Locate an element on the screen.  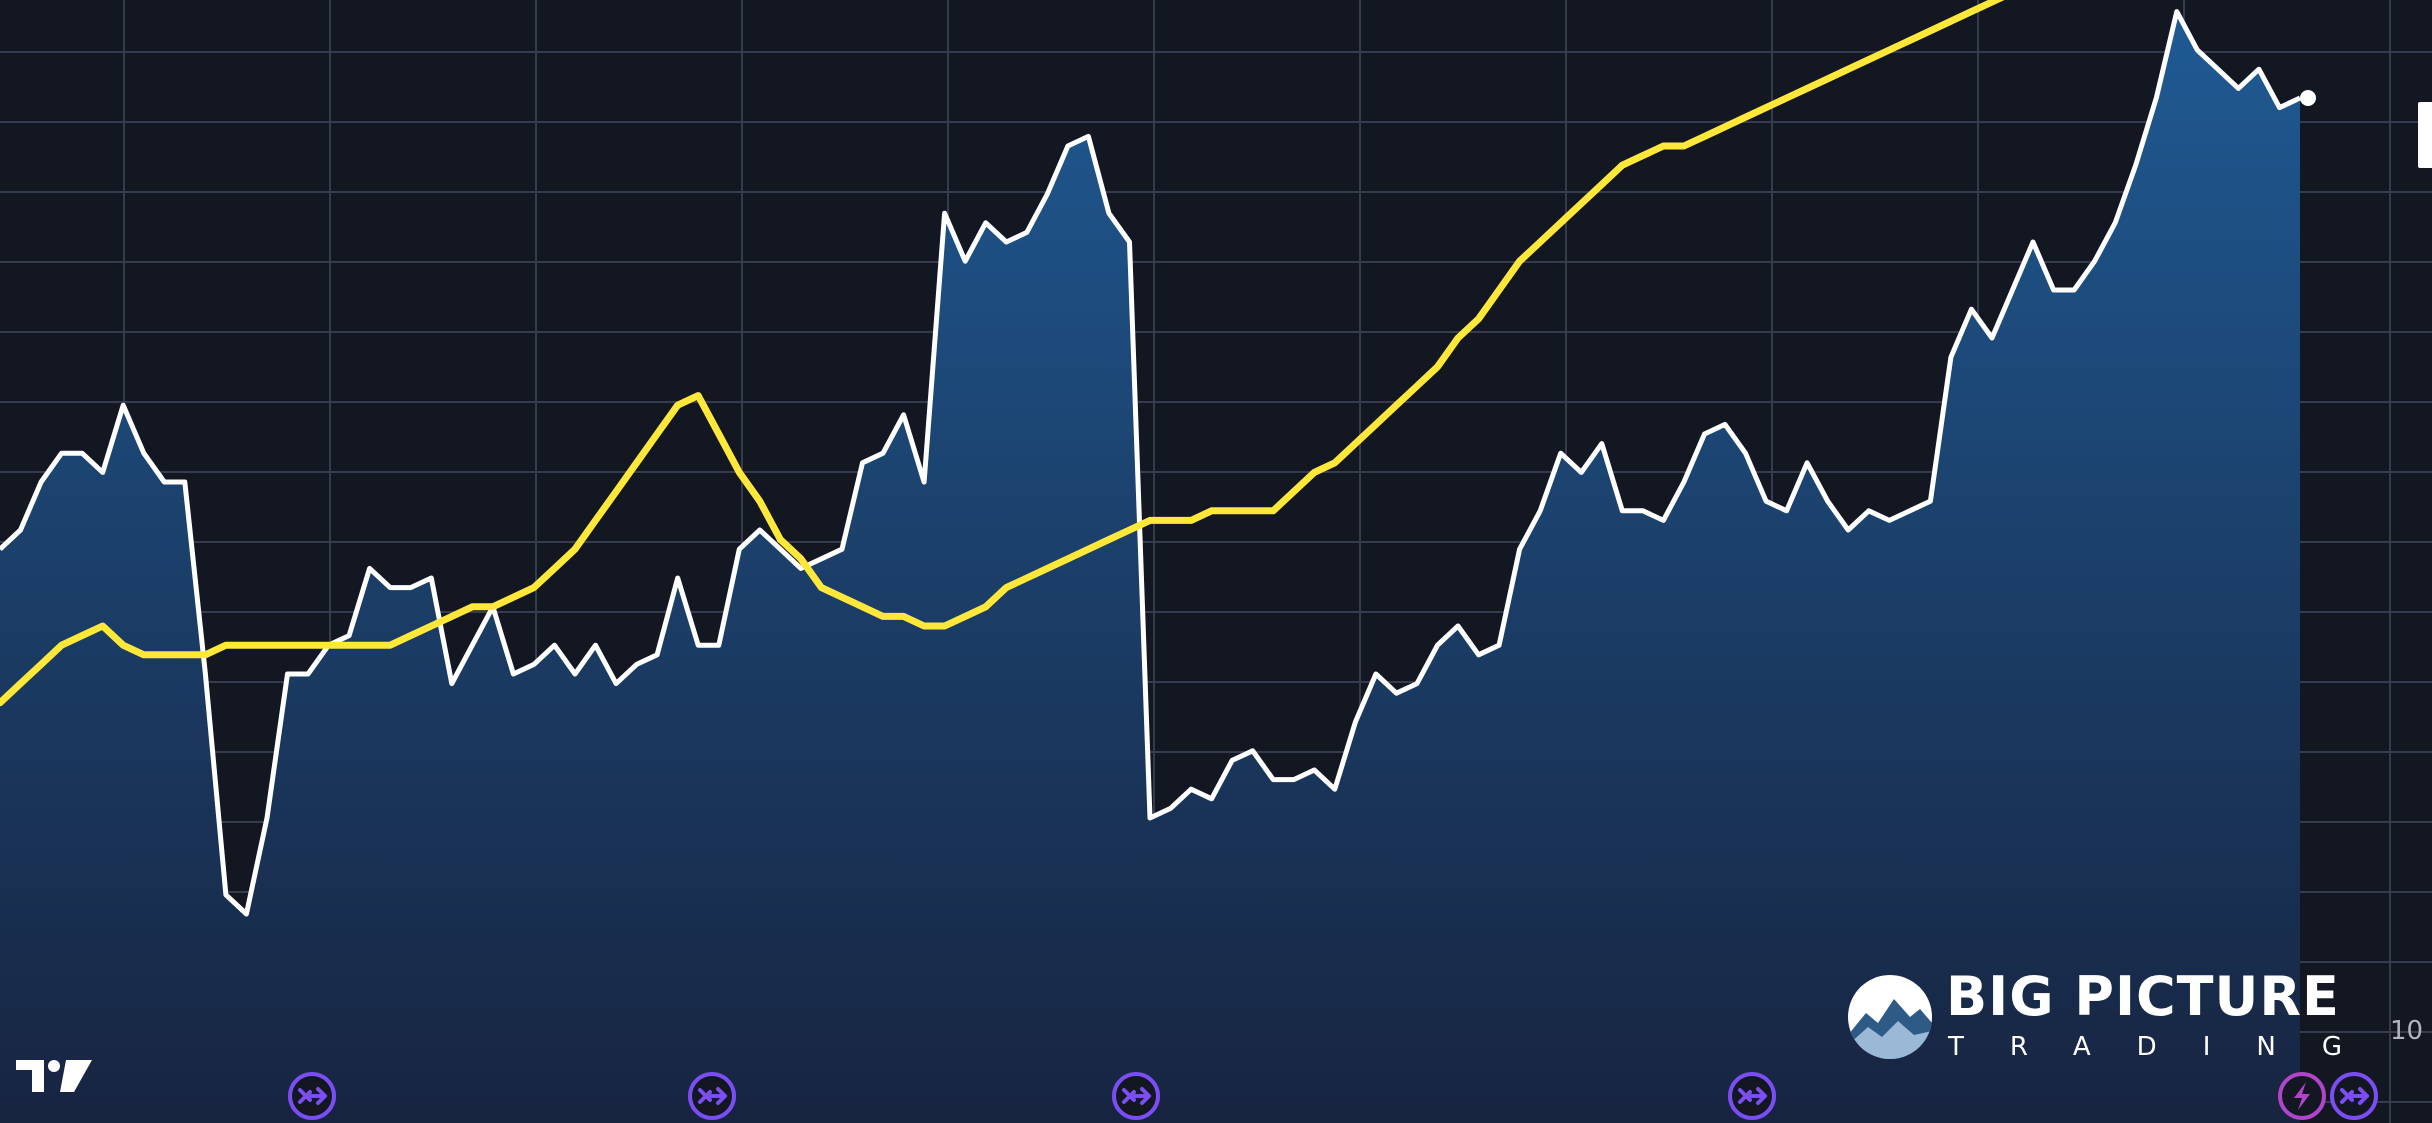
event-markers is located at coordinates (1333, 1096).